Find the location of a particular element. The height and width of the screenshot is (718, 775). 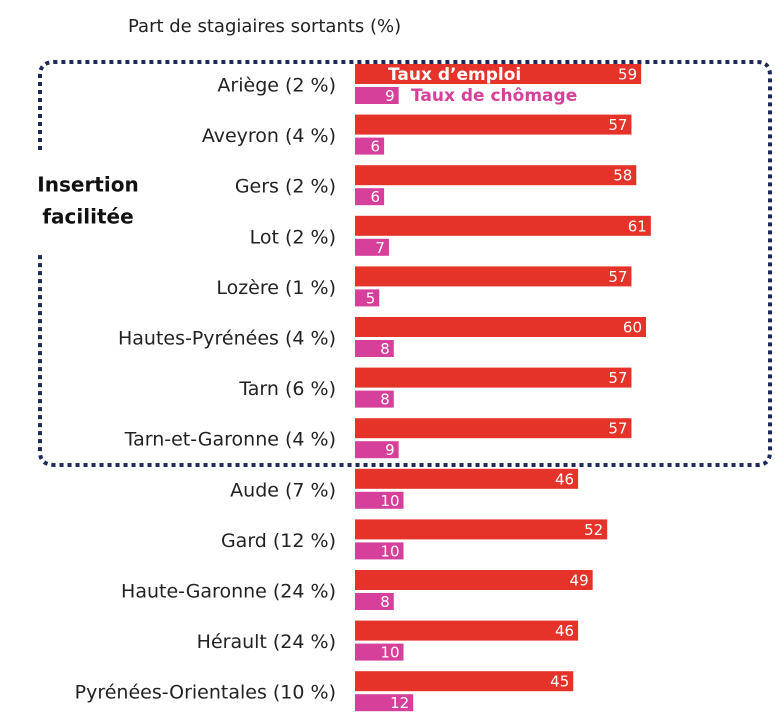

data-label: 45 is located at coordinates (559, 682).